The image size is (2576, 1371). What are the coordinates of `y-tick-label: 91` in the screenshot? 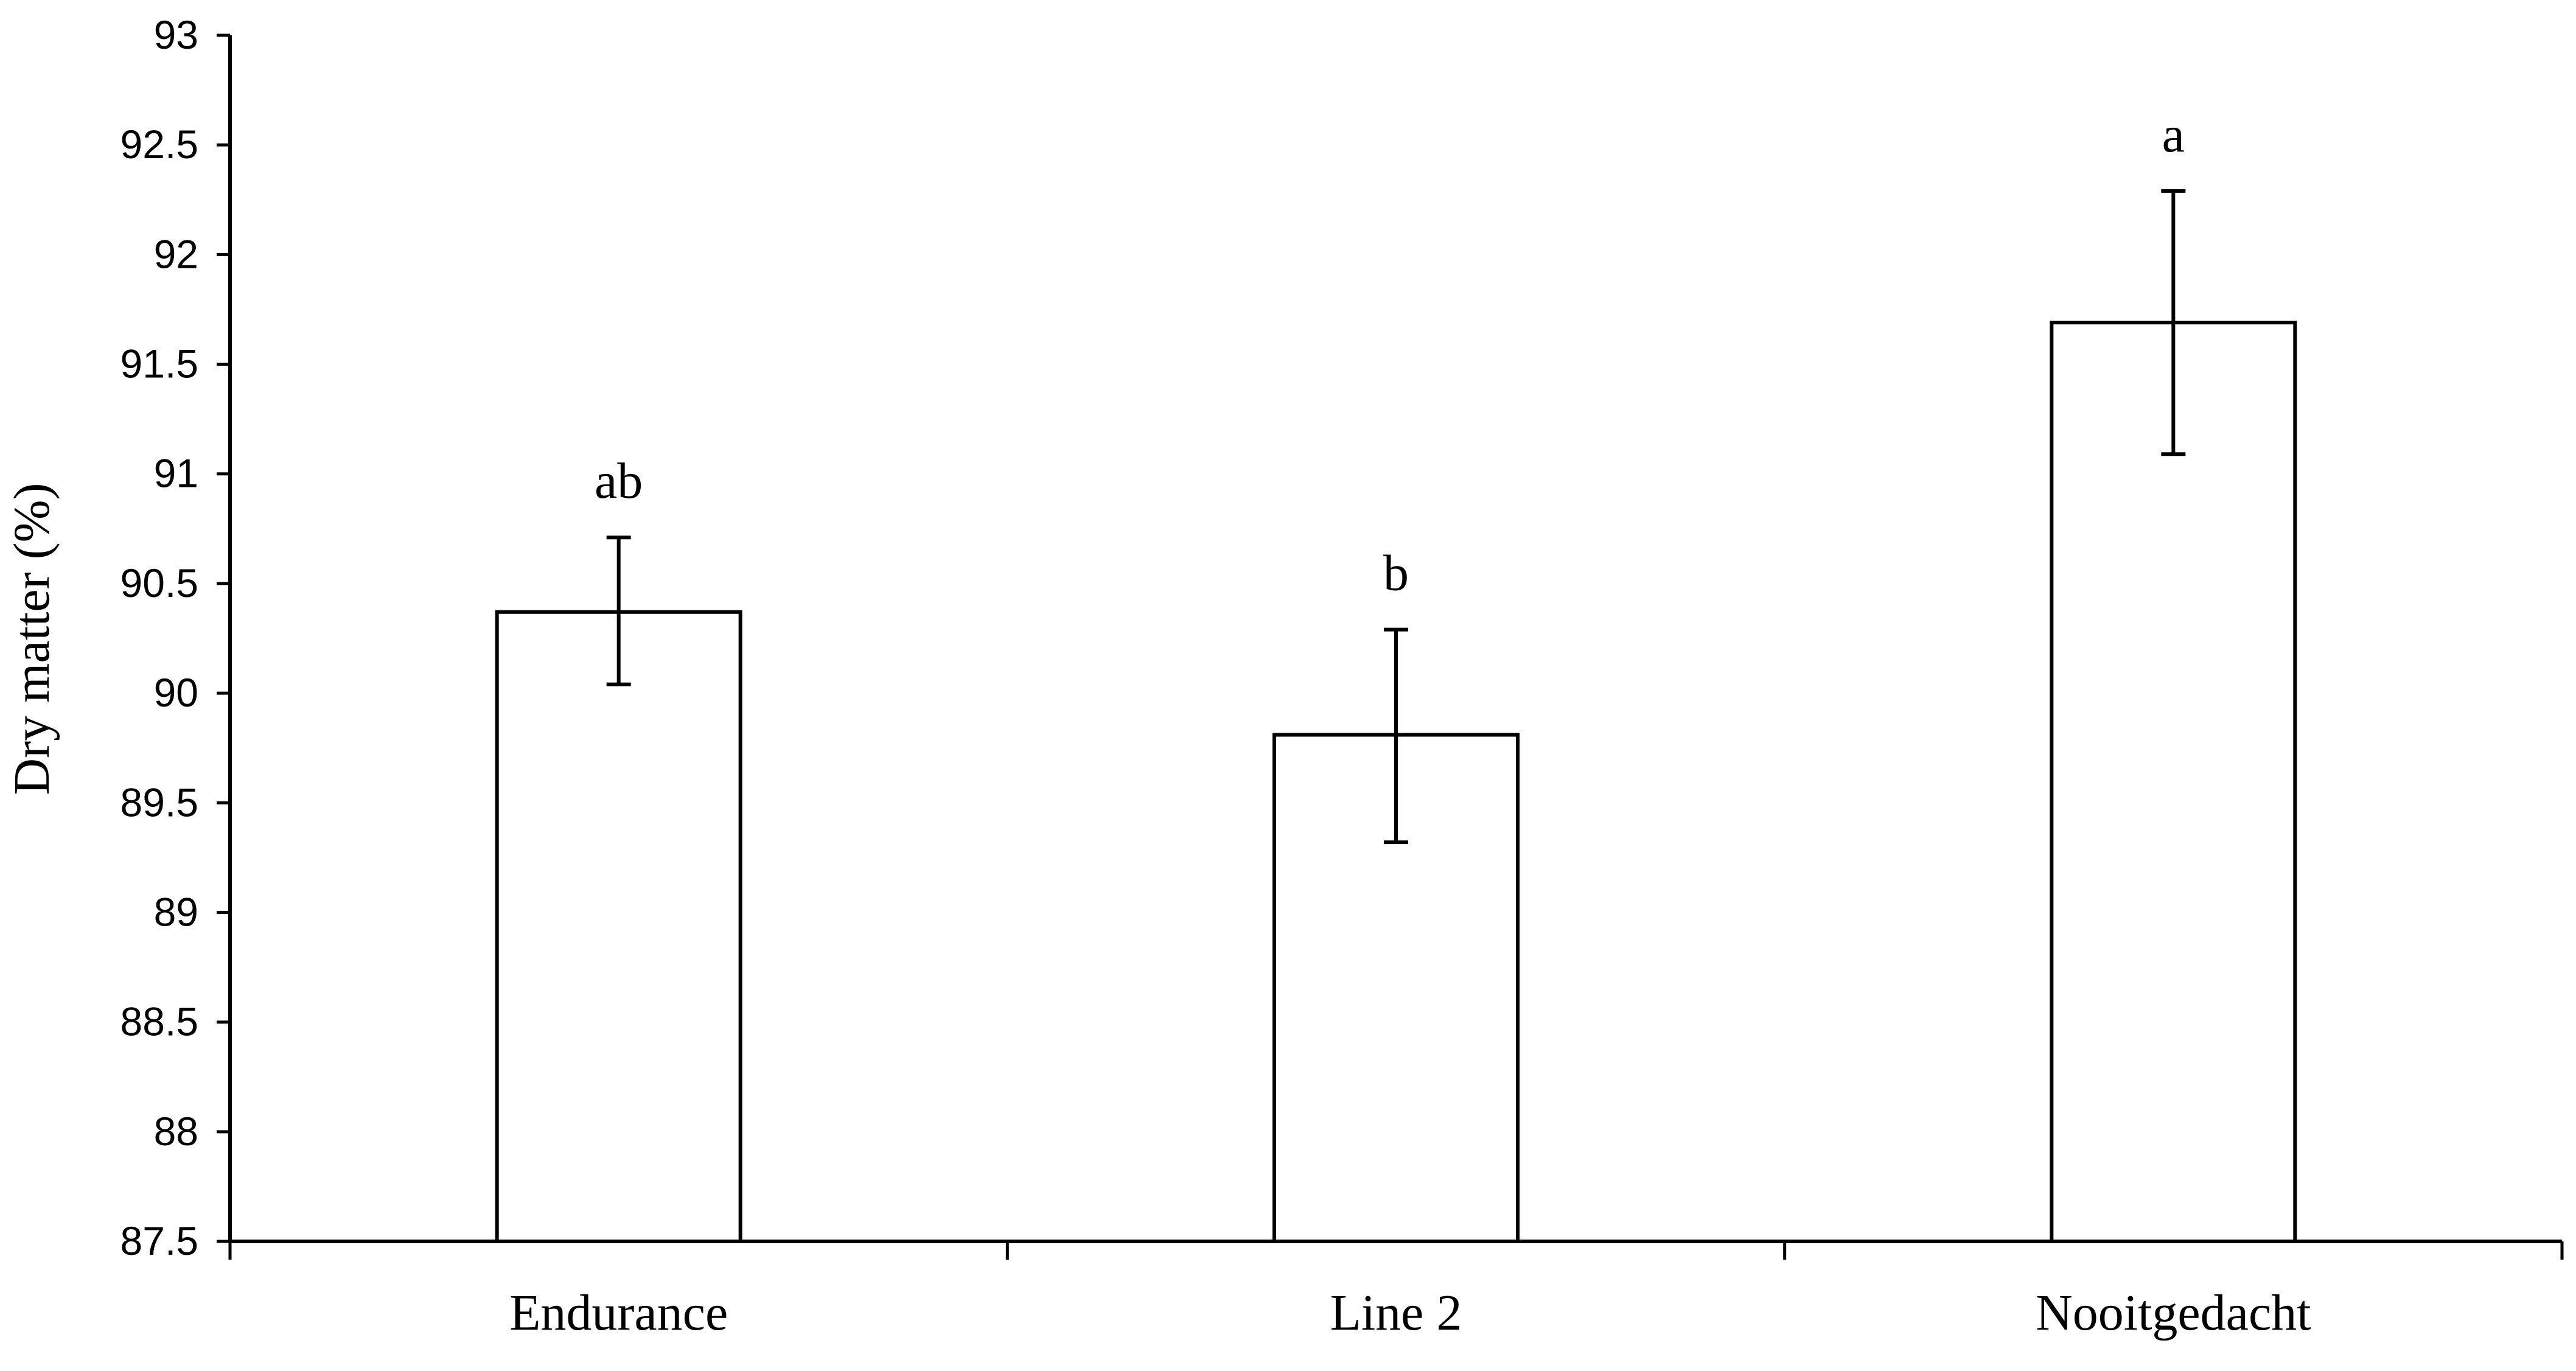 It's located at (176, 473).